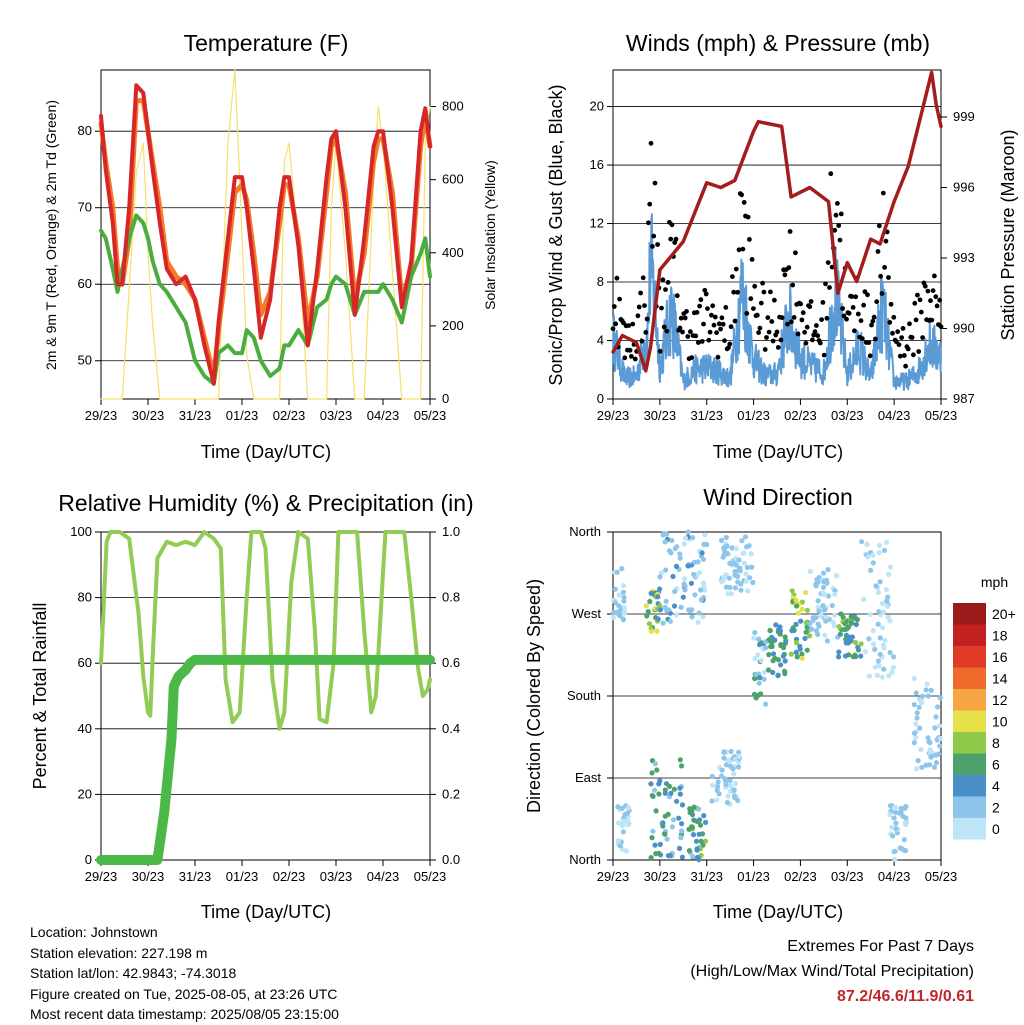 This screenshot has height=1025, width=1024. I want to click on extremes-values: 87.2/46.6/11.9/0.61, so click(905, 996).